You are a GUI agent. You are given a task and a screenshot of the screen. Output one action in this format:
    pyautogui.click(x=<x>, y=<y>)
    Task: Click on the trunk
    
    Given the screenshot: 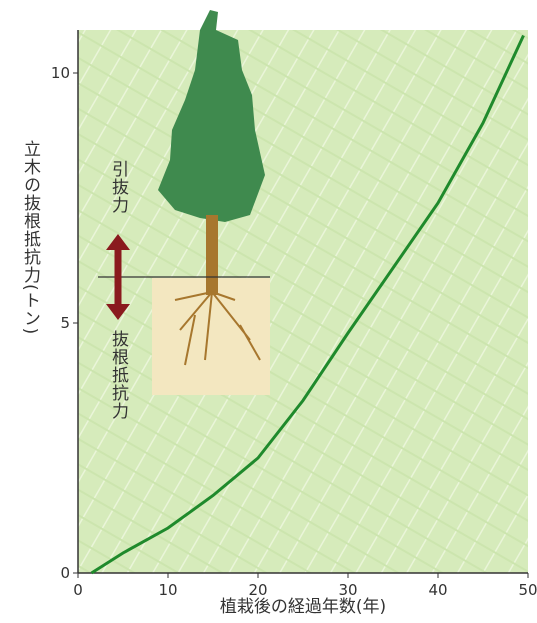 What is the action you would take?
    pyautogui.click(x=212, y=255)
    